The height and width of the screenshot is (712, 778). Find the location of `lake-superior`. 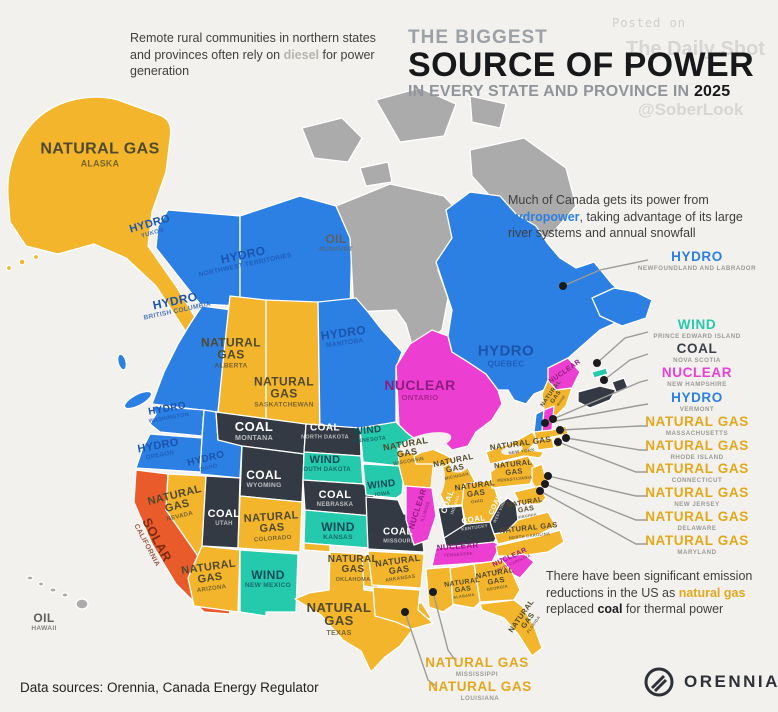

lake-superior is located at coordinates (425, 443).